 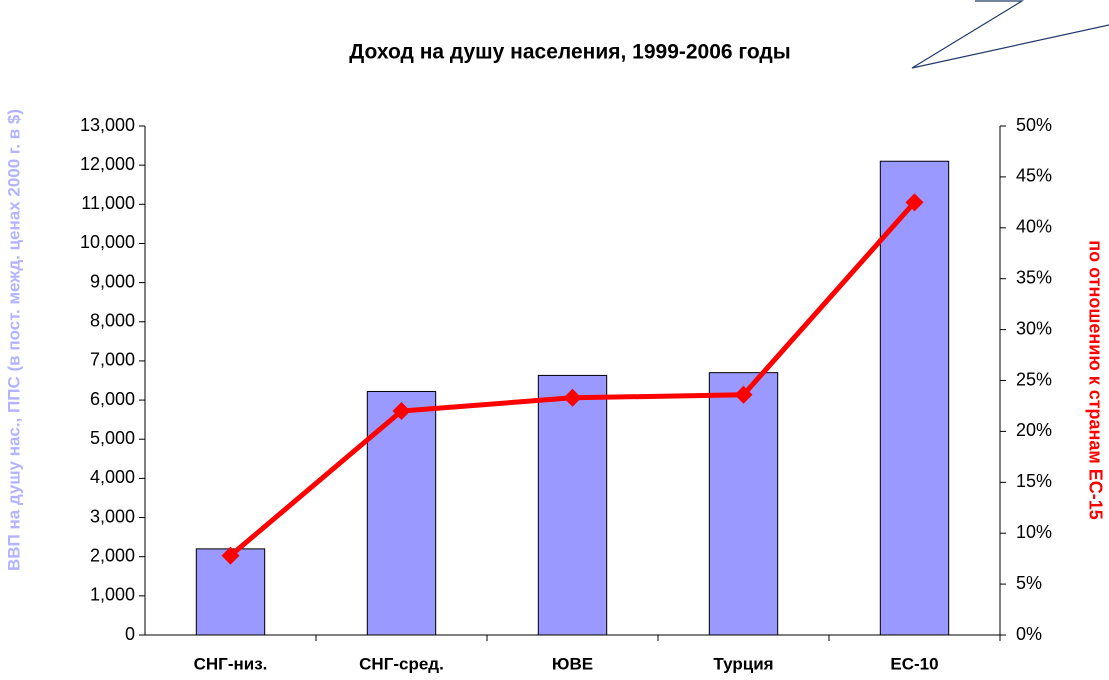 What do you see at coordinates (107, 125) in the screenshot?
I see `y-tick-label: 13,000` at bounding box center [107, 125].